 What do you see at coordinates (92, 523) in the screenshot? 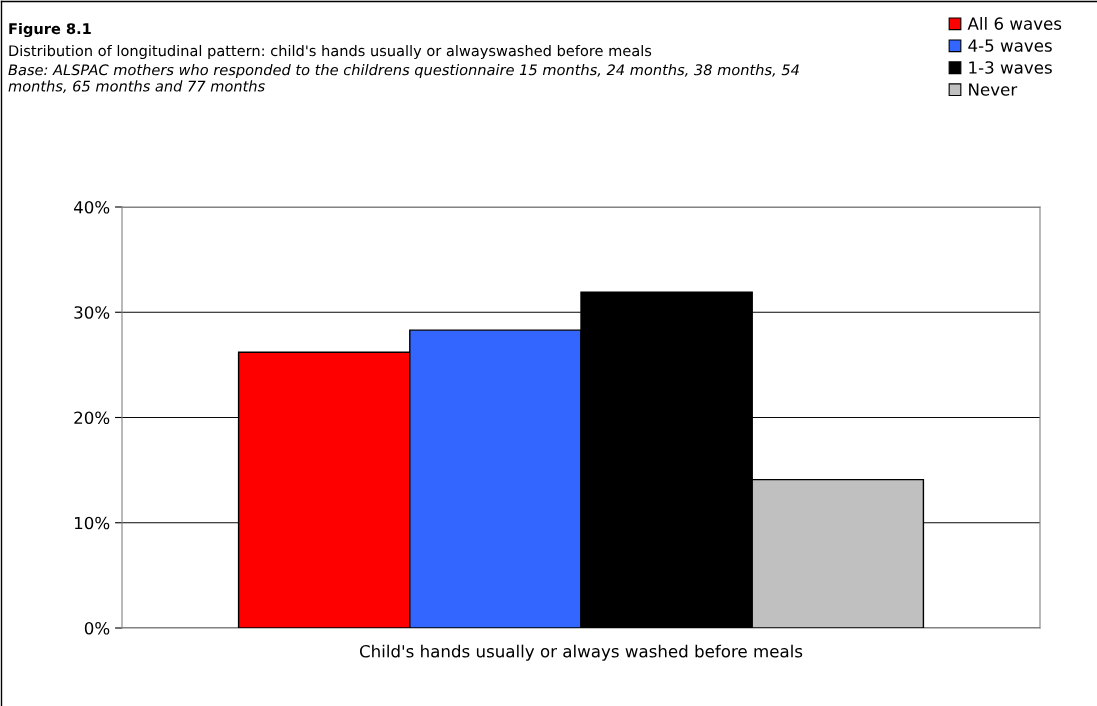
I see `y-tick-label: 10%` at bounding box center [92, 523].